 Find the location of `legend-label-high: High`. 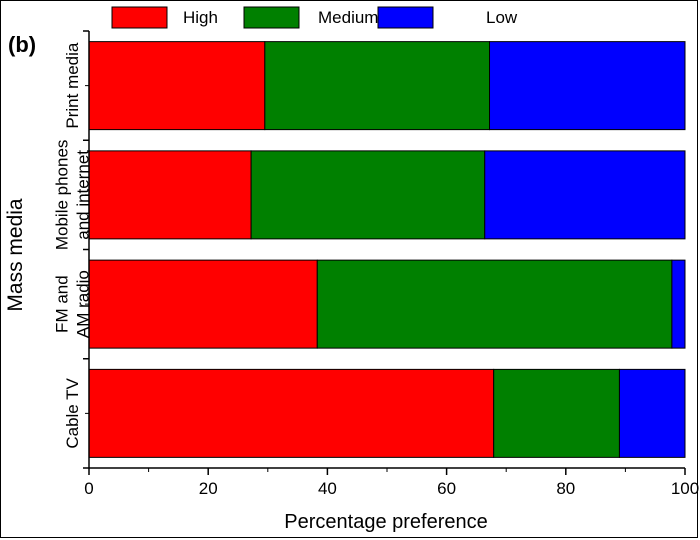

legend-label-high: High is located at coordinates (200, 17).